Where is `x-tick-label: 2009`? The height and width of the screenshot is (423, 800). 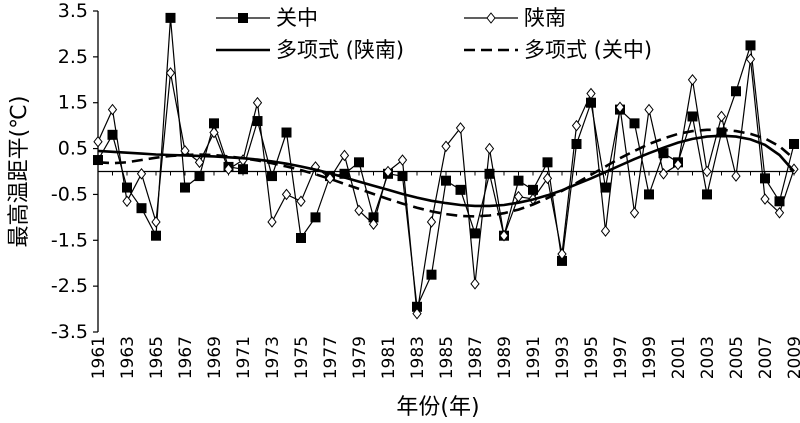
x-tick-label: 2009 is located at coordinates (792, 357).